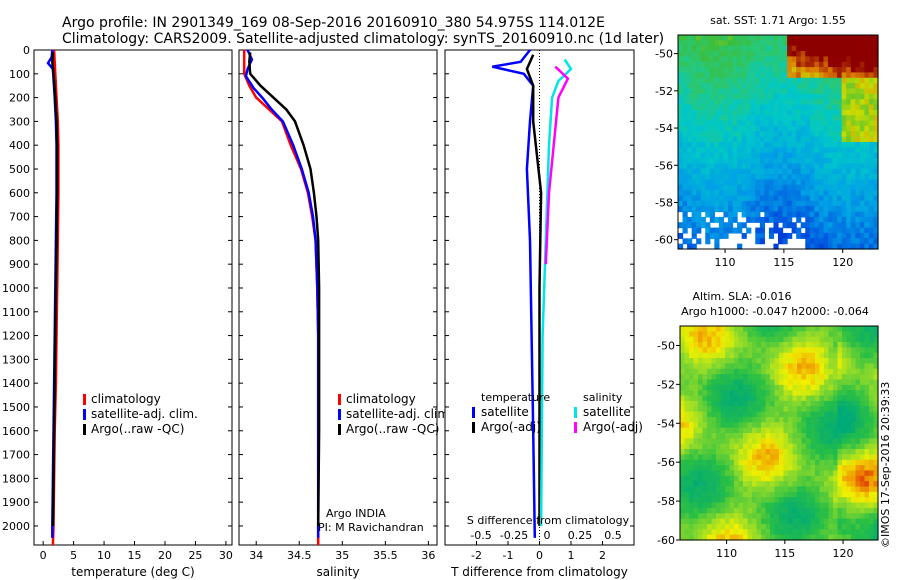 This screenshot has width=900, height=580. What do you see at coordinates (741, 296) in the screenshot?
I see `sla-map-title: Altim. SLA: -0.016` at bounding box center [741, 296].